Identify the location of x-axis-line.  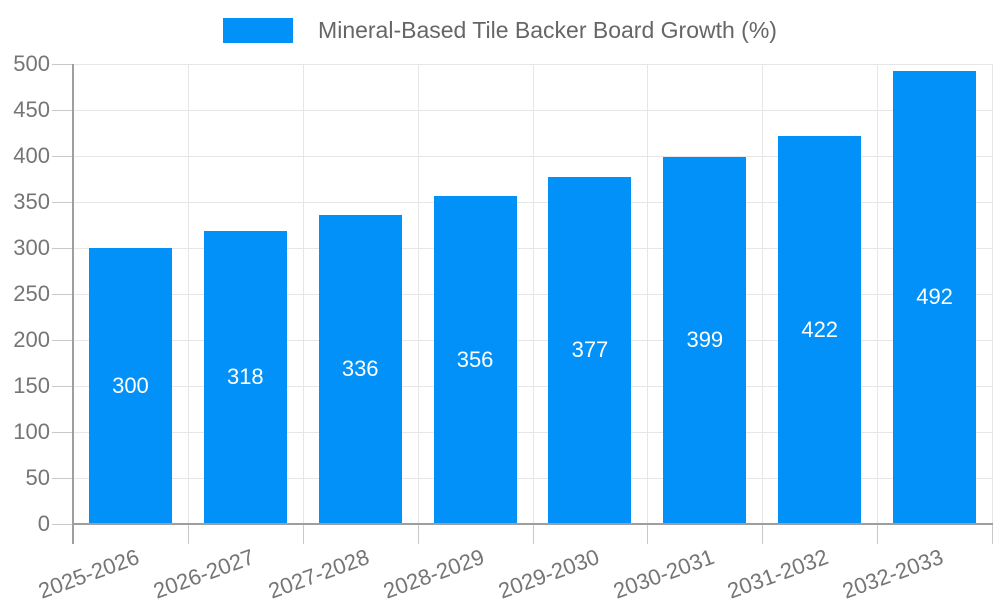
(532, 523).